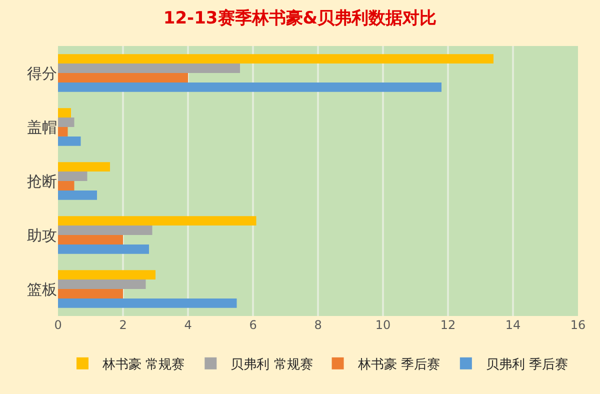 This screenshot has width=600, height=394. What do you see at coordinates (513, 325) in the screenshot?
I see `x-tick-label: 14` at bounding box center [513, 325].